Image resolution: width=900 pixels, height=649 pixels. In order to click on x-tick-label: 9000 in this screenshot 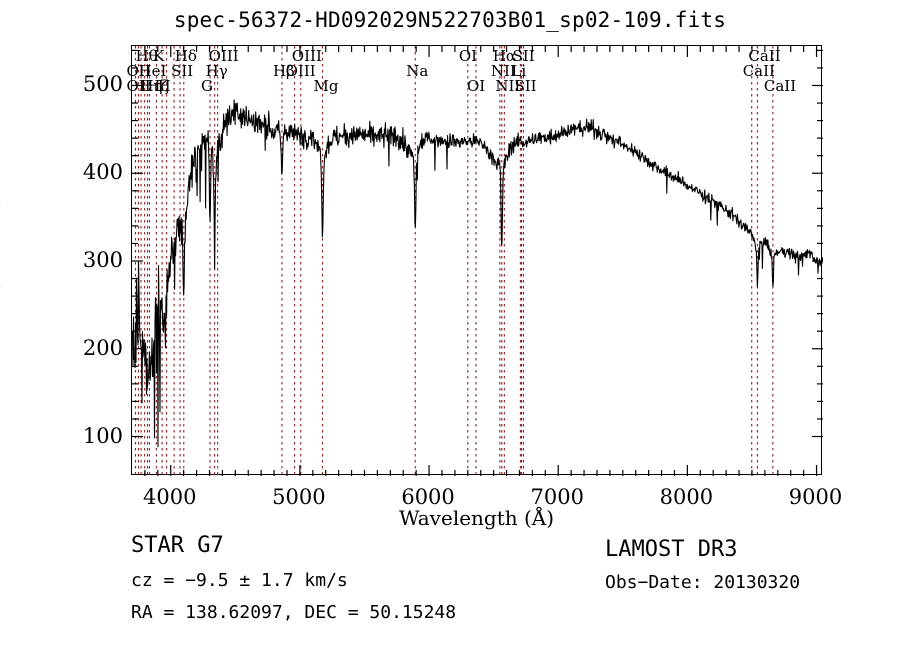, I will do `click(815, 497)`.